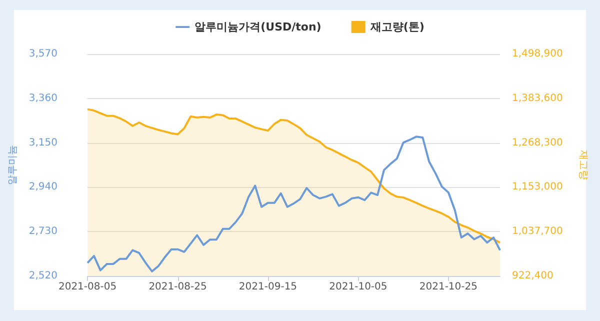 Image resolution: width=600 pixels, height=321 pixels. Describe the element at coordinates (43, 187) in the screenshot. I see `y-tick-label: 2,940` at that location.